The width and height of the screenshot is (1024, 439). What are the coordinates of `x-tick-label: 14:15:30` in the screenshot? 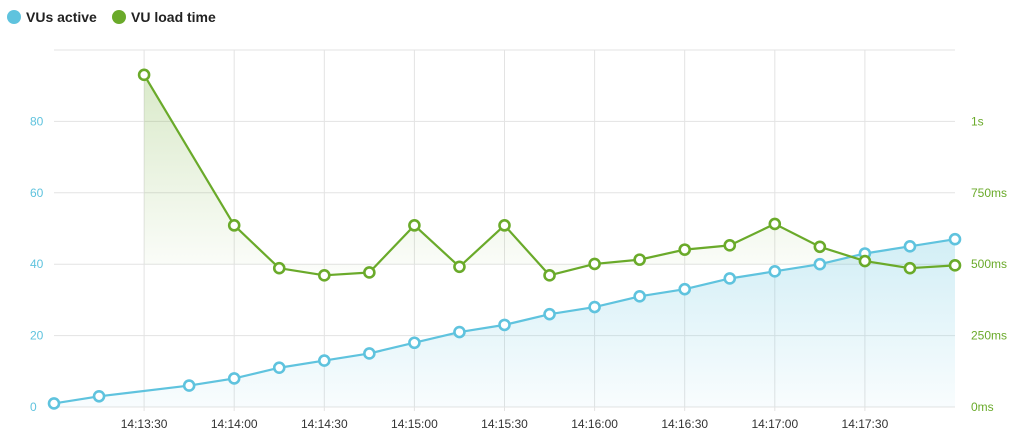 It's located at (504, 424).